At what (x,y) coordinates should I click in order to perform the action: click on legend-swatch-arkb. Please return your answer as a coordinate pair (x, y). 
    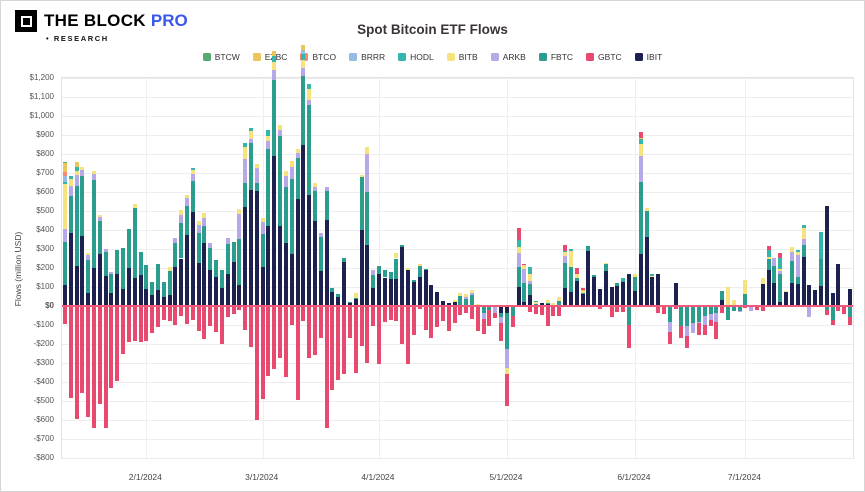
    Looking at the image, I should click on (494, 57).